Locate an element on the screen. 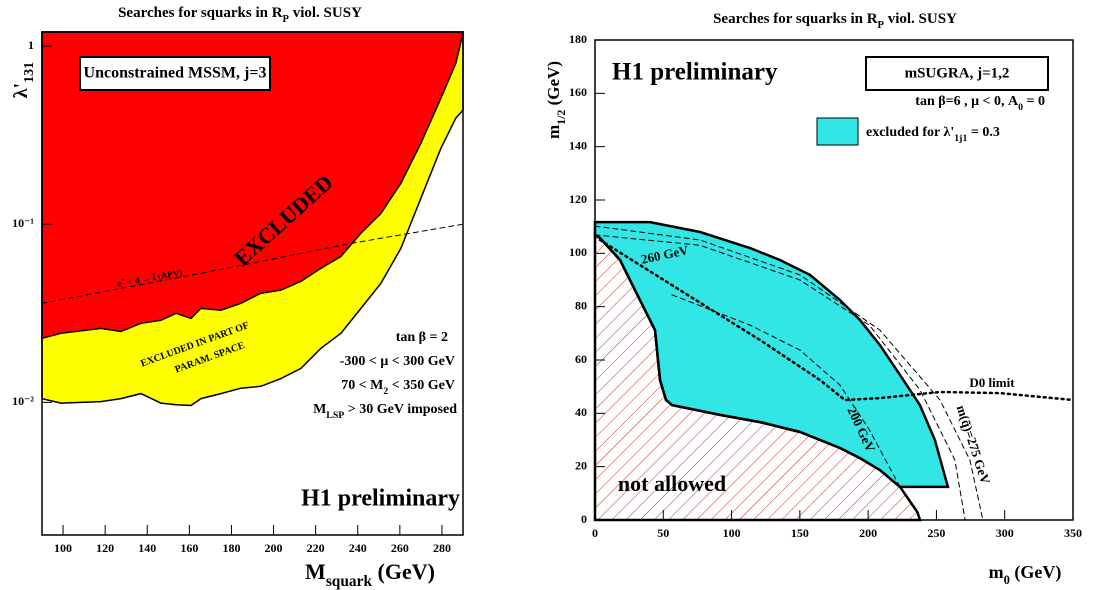 Image resolution: width=1093 pixels, height=590 pixels. legend-label-part: 1j1 is located at coordinates (960, 138).